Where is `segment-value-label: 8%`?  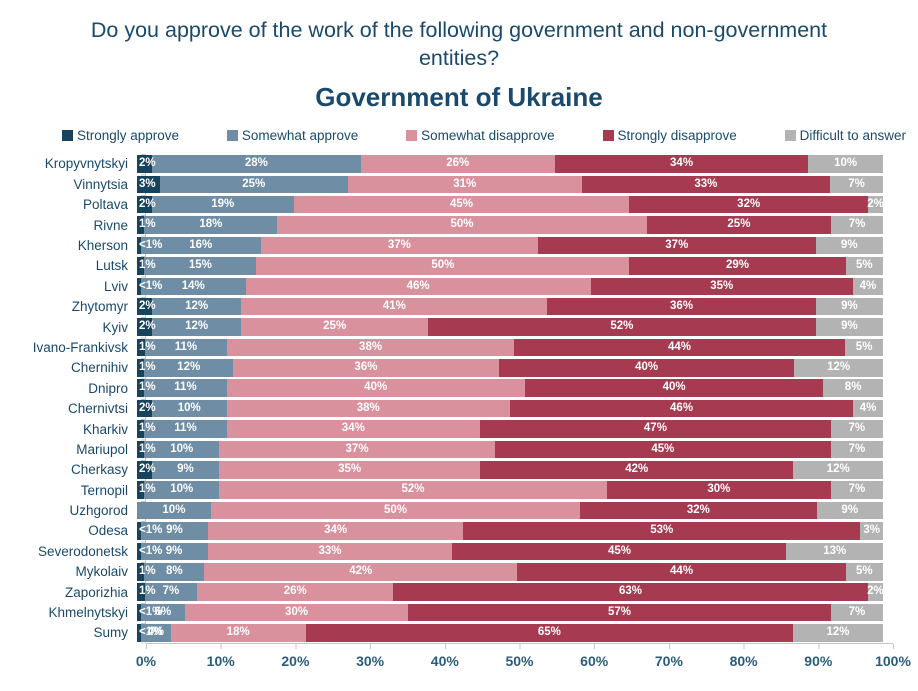
segment-value-label: 8% is located at coordinates (174, 571).